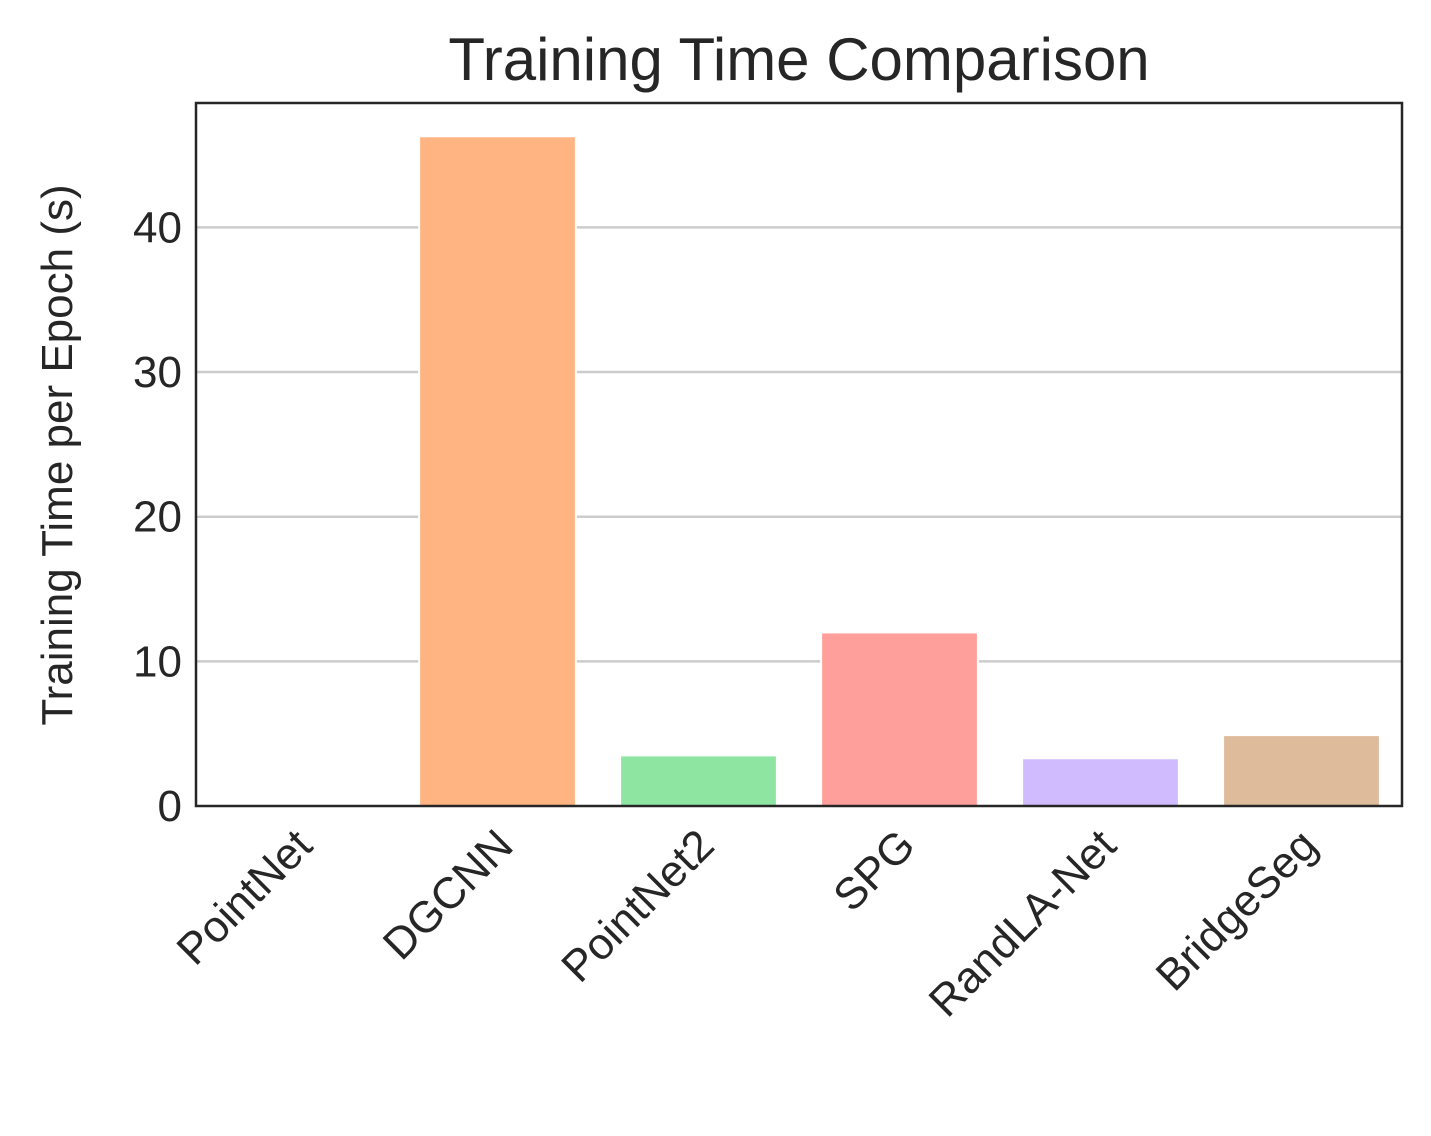 This screenshot has height=1136, width=1431. What do you see at coordinates (698, 781) in the screenshot?
I see `bar-pointnet2` at bounding box center [698, 781].